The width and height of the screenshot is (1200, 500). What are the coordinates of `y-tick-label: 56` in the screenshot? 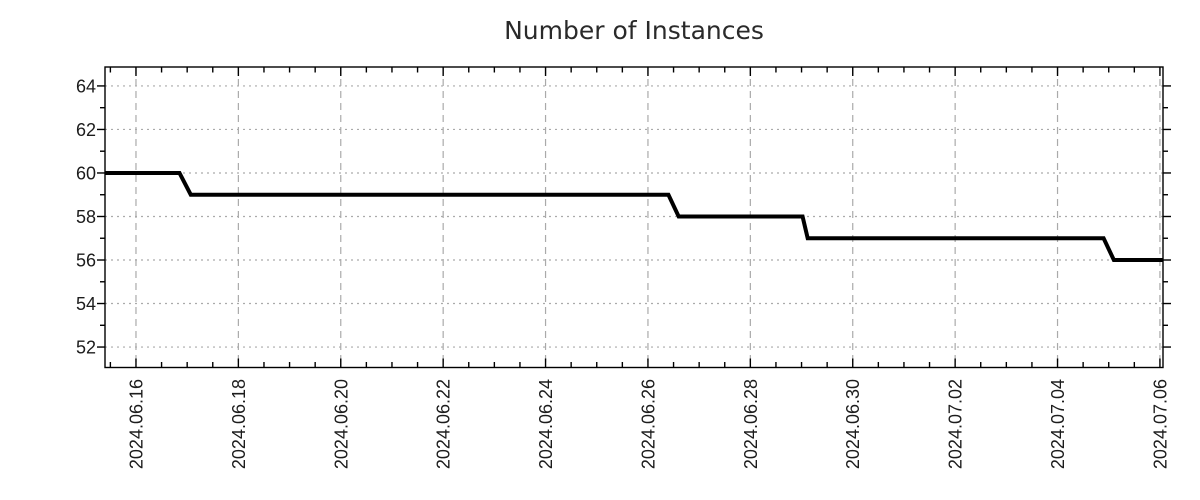 It's located at (86, 261).